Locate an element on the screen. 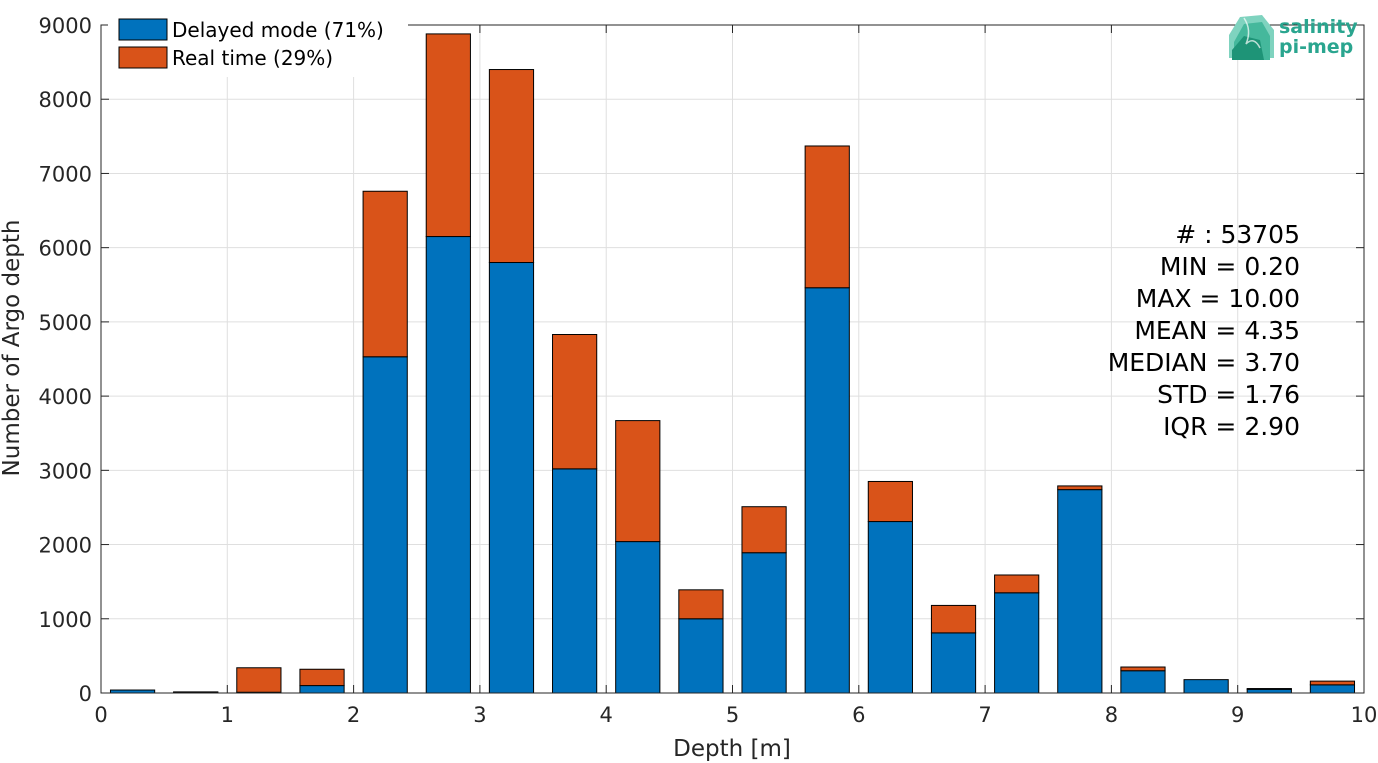  legend-label-delayed: Delayed mode (71%) is located at coordinates (278, 30).